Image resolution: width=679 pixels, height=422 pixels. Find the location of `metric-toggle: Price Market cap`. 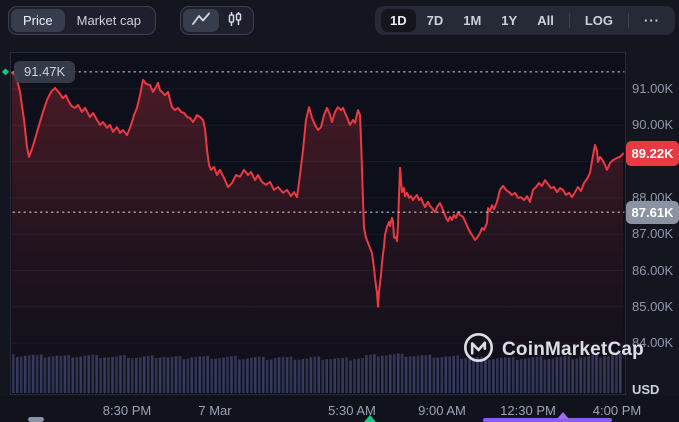

metric-toggle: Price Market cap is located at coordinates (82, 20).